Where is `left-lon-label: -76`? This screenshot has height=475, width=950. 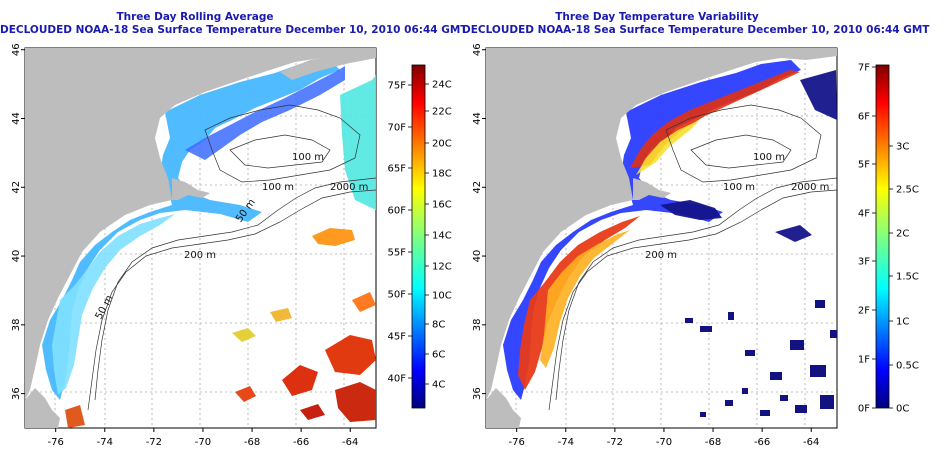
left-lon-label: -76 is located at coordinates (56, 442).